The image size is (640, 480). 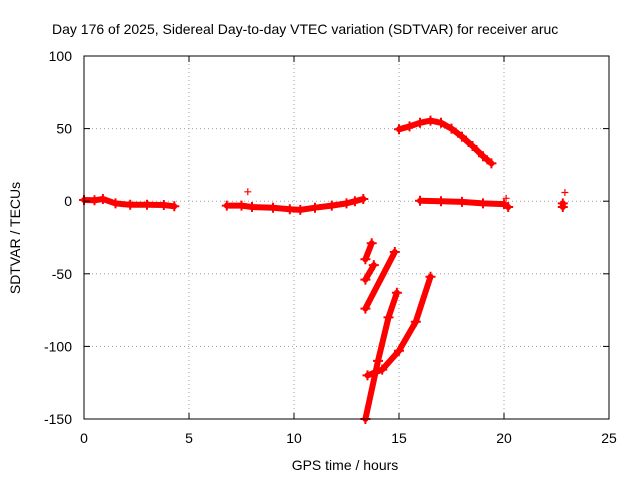 I want to click on y-tick-label: -50, so click(x=62, y=274).